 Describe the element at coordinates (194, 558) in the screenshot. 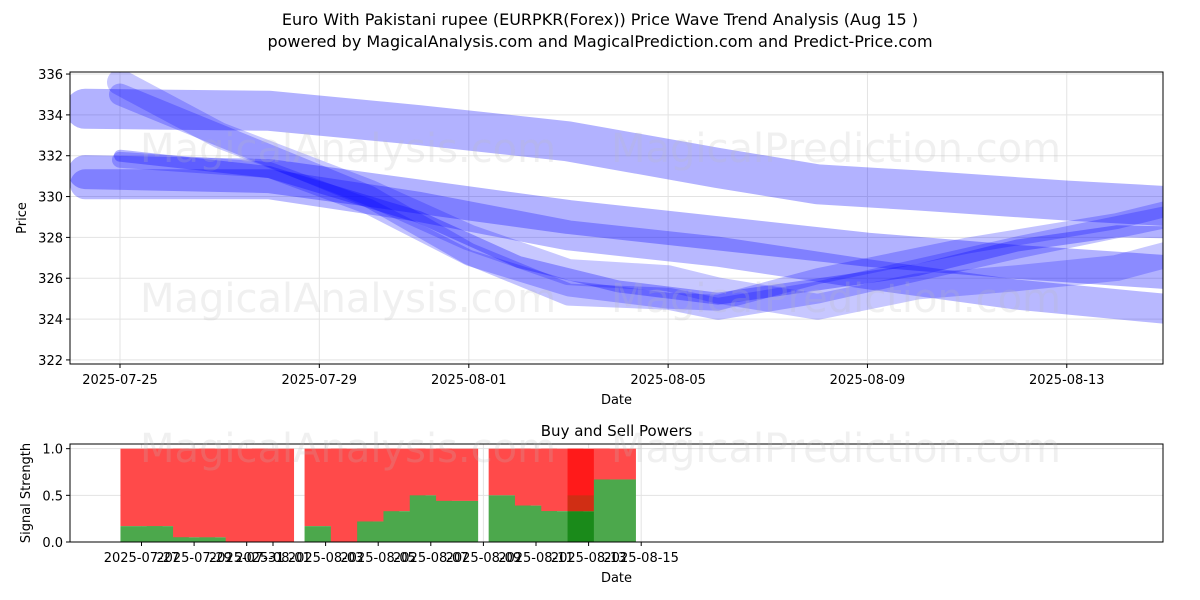

I see `signal-x-tick-label: 2025-07-29` at that location.